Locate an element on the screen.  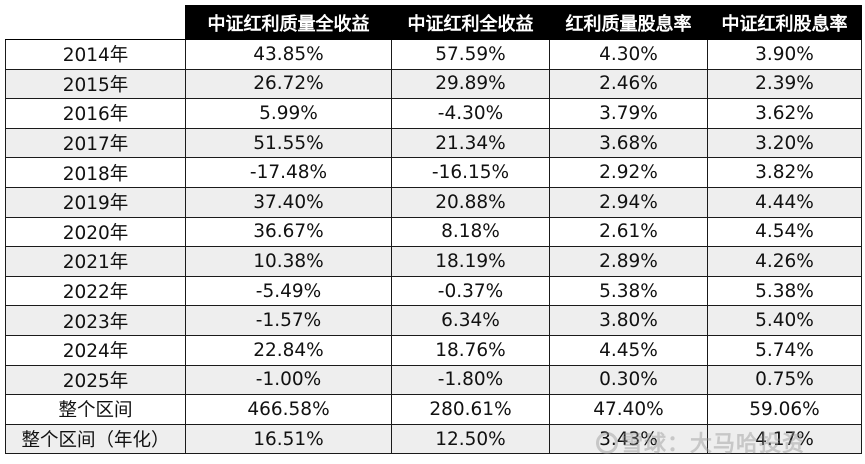
value-cell: 2.61% is located at coordinates (628, 232).